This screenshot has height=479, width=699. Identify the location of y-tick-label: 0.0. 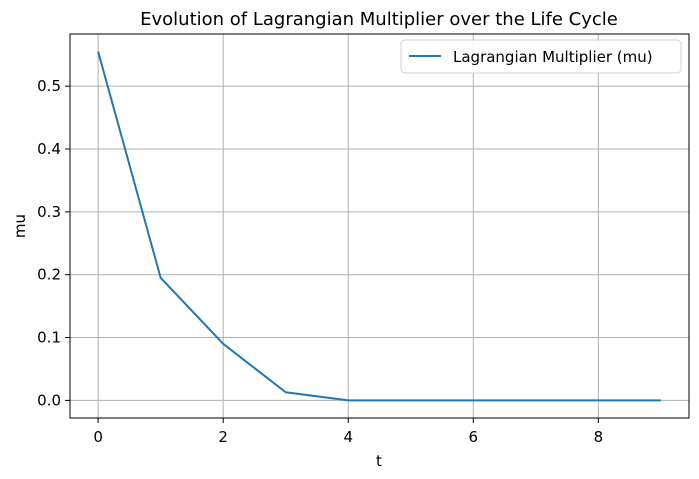
(49, 400).